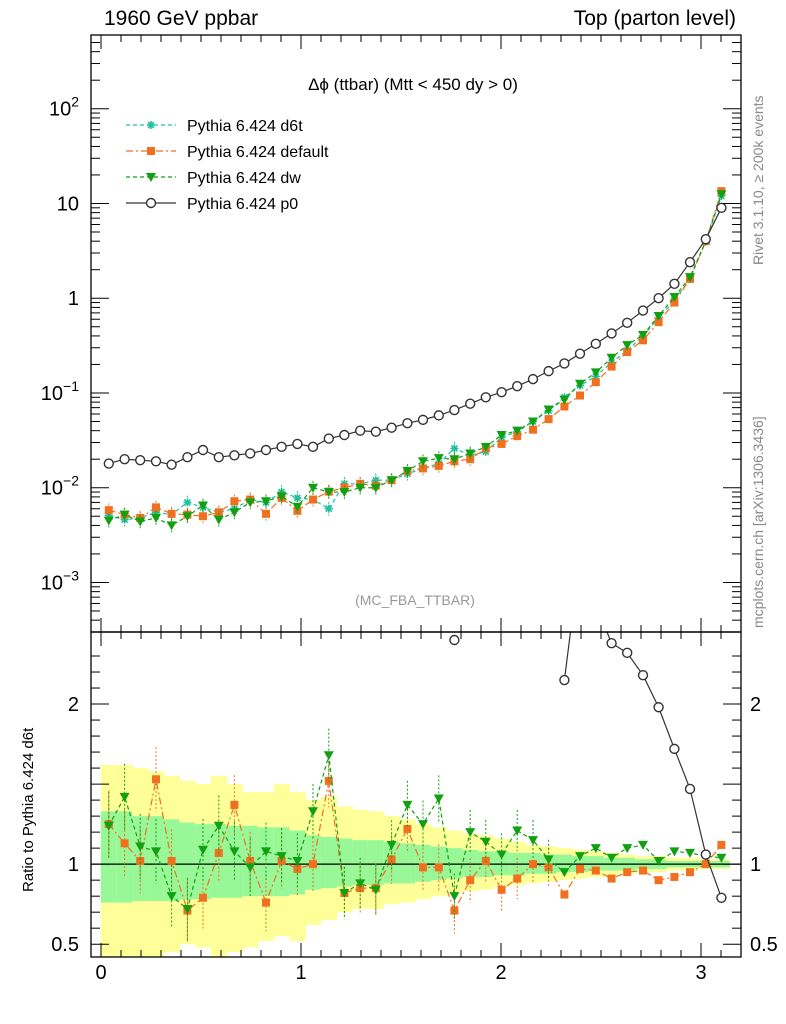  I want to click on x-tick-label: 1, so click(300, 973).